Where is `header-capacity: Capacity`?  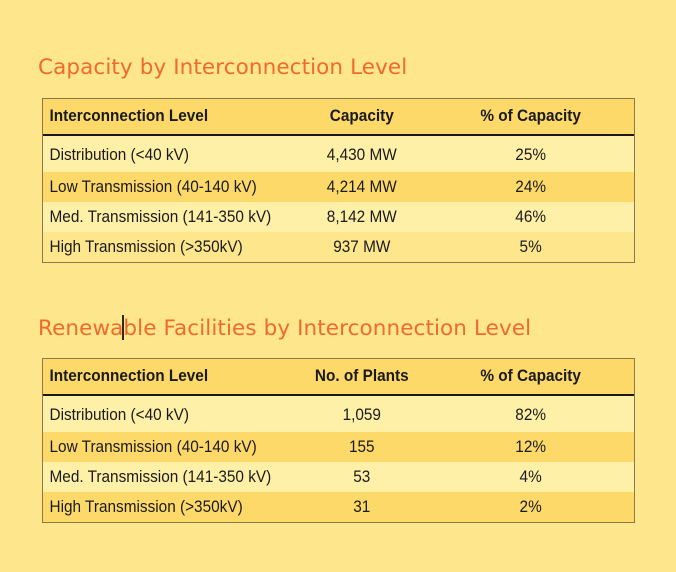
header-capacity: Capacity is located at coordinates (361, 116).